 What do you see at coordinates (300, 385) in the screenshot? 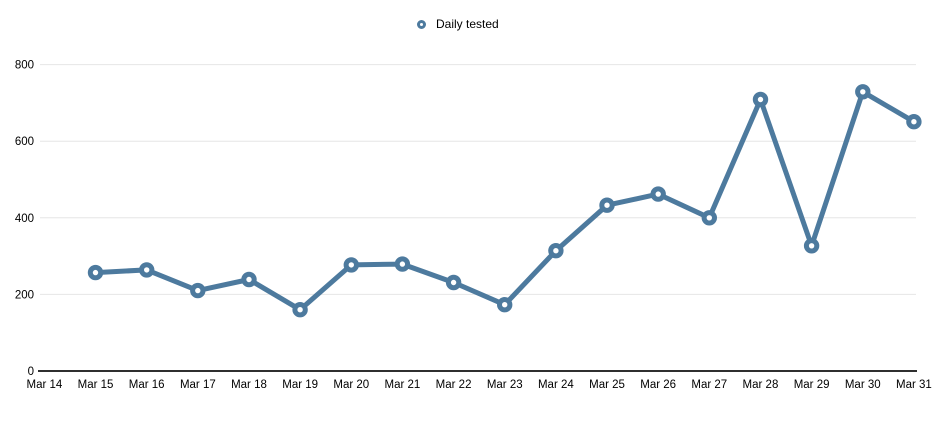
I see `x-axis-label: Mar 19` at bounding box center [300, 385].